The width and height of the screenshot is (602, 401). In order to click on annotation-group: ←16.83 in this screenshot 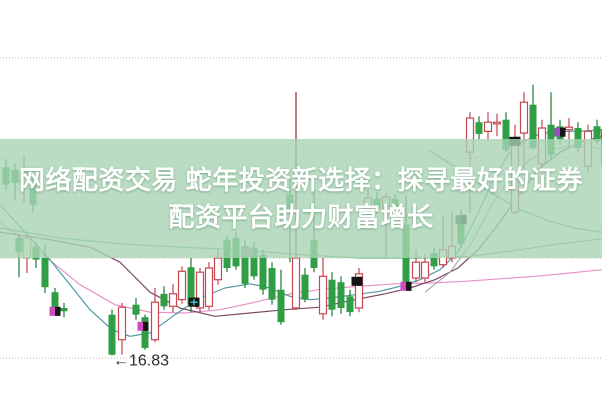, I will do `click(141, 361)`.